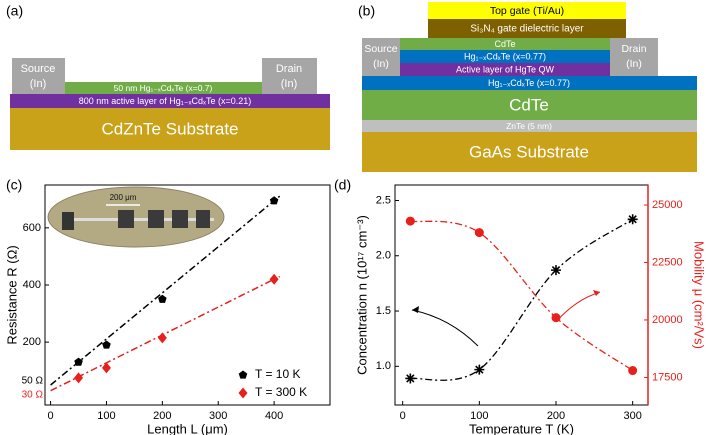  I want to click on layer-label: CdZnTe Substrate, so click(169, 128).